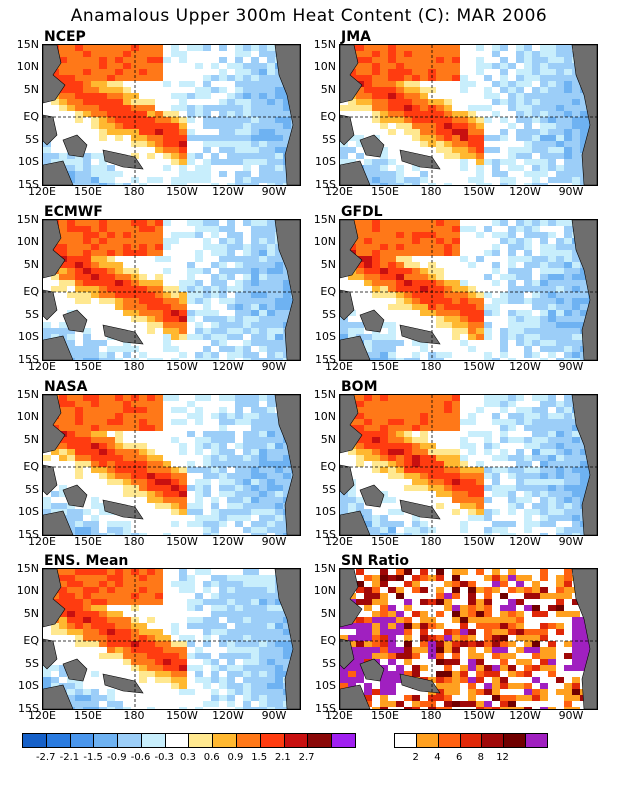 Image resolution: width=618 pixels, height=800 pixels. I want to click on colorbar-label: 6, so click(459, 757).